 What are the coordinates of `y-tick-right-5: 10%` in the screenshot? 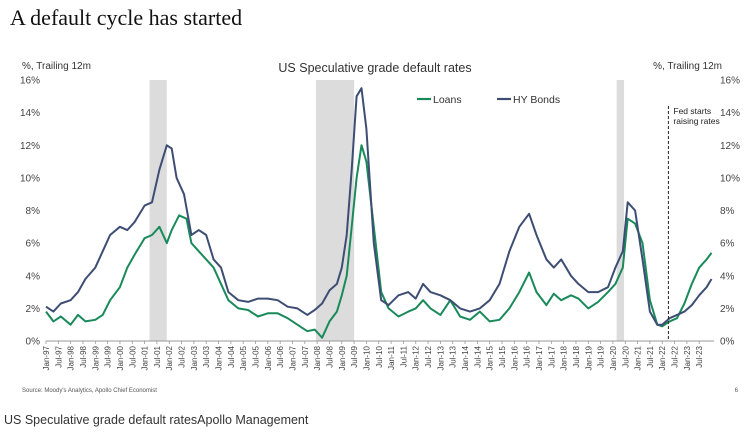 It's located at (730, 178).